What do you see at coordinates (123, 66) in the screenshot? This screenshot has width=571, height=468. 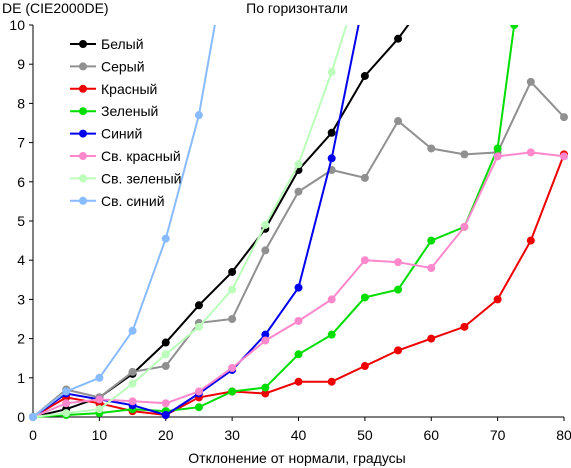 I see `legend-label-1: Серый` at bounding box center [123, 66].